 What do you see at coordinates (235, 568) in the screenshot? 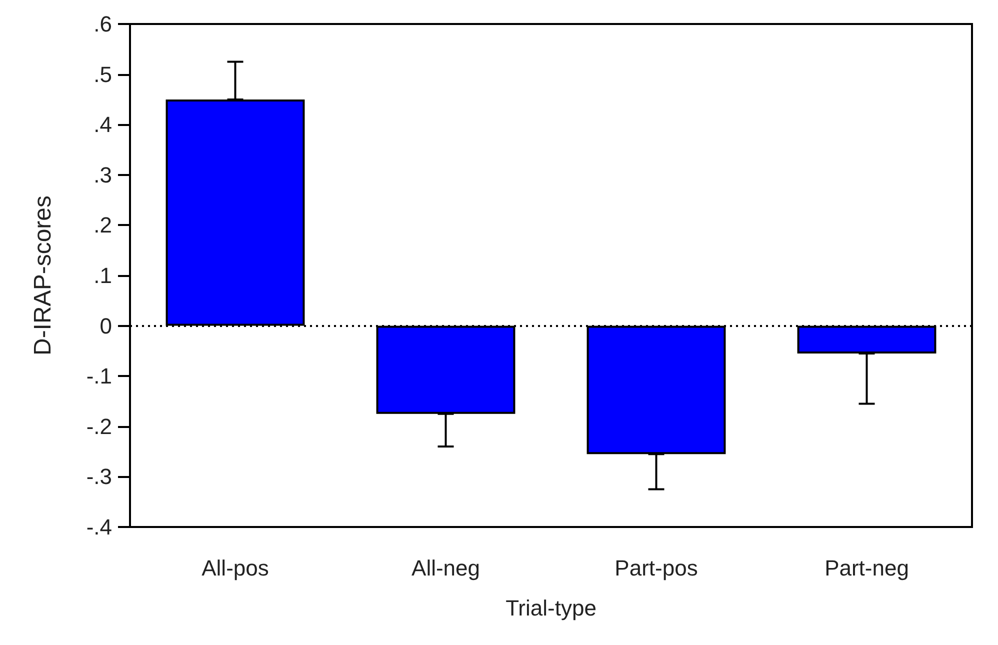
I see `x-tick-label: All-pos` at bounding box center [235, 568].